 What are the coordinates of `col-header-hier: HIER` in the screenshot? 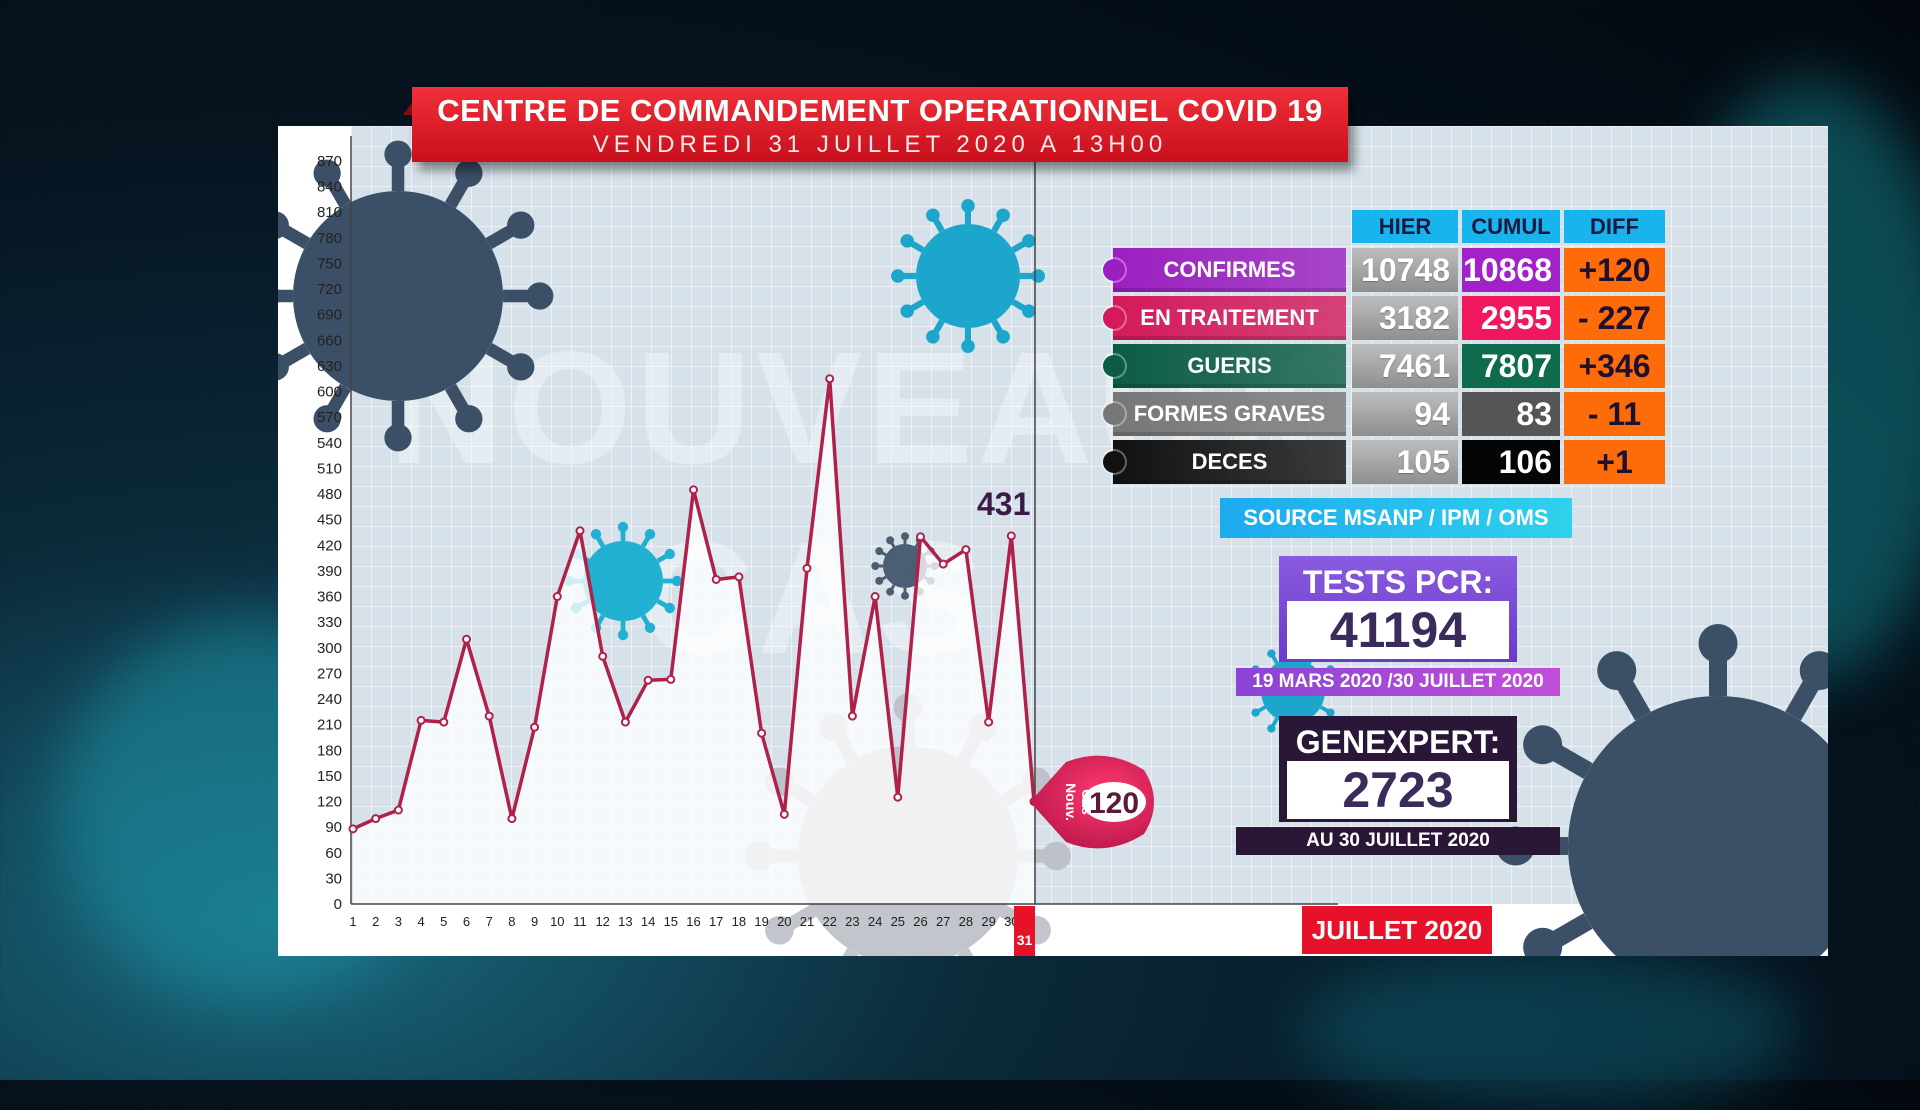 It's located at (1405, 226).